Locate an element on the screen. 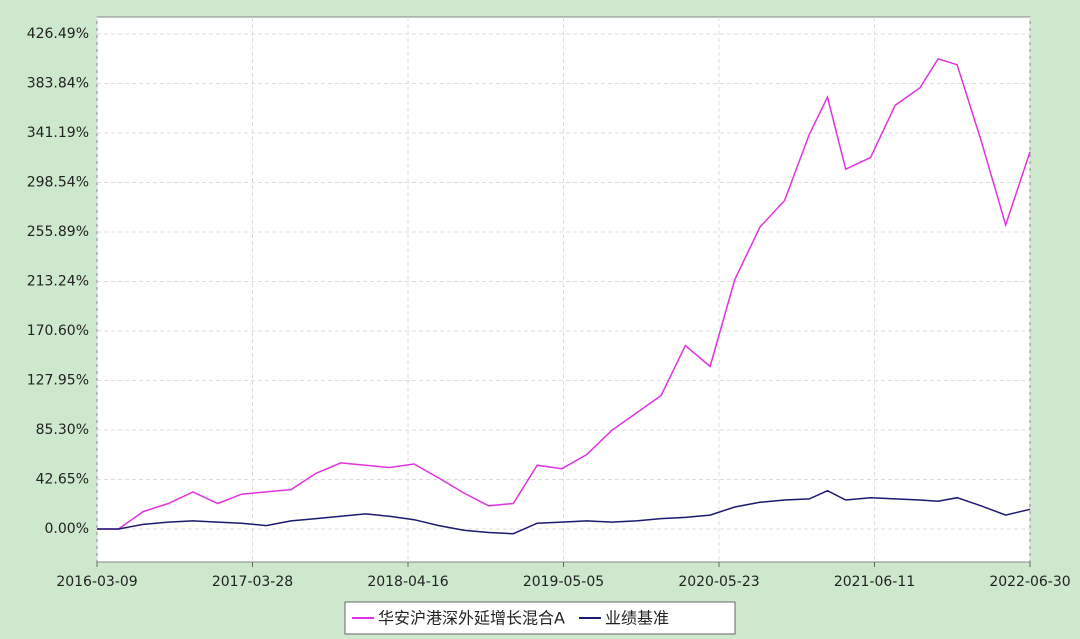 The height and width of the screenshot is (639, 1080). legend is located at coordinates (540, 618).